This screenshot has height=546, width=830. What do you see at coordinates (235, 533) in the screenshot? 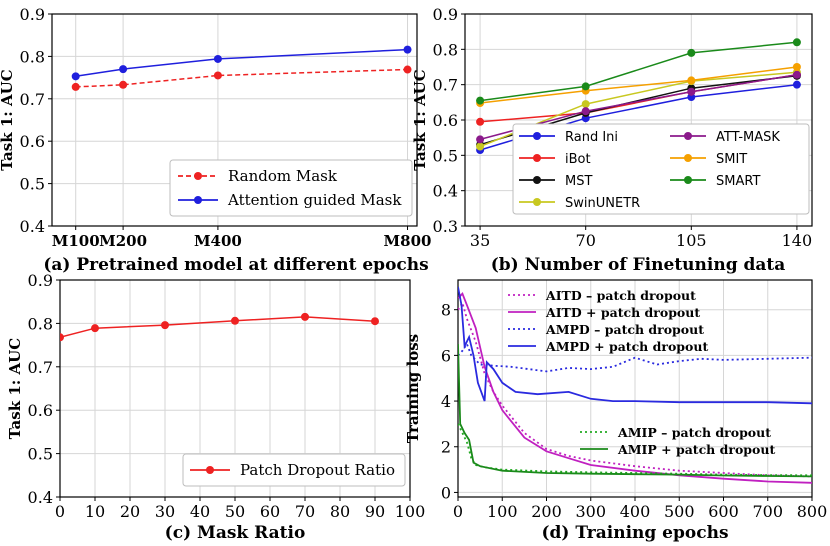
I see `chart-caption: (c) Mask Ratio` at bounding box center [235, 533].